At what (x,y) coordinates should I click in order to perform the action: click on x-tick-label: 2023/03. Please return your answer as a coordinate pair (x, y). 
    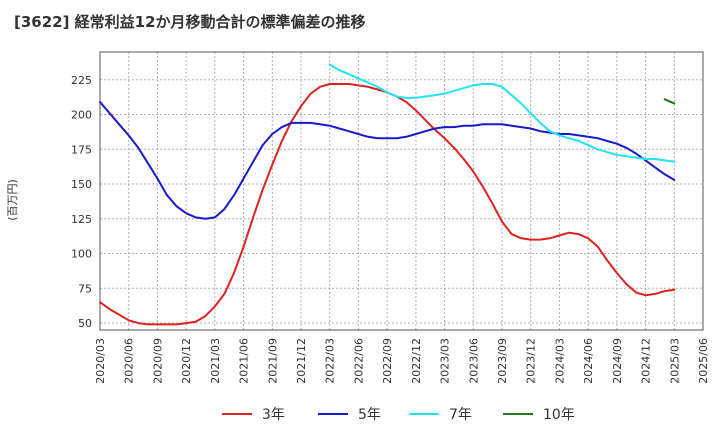
    Looking at the image, I should click on (445, 361).